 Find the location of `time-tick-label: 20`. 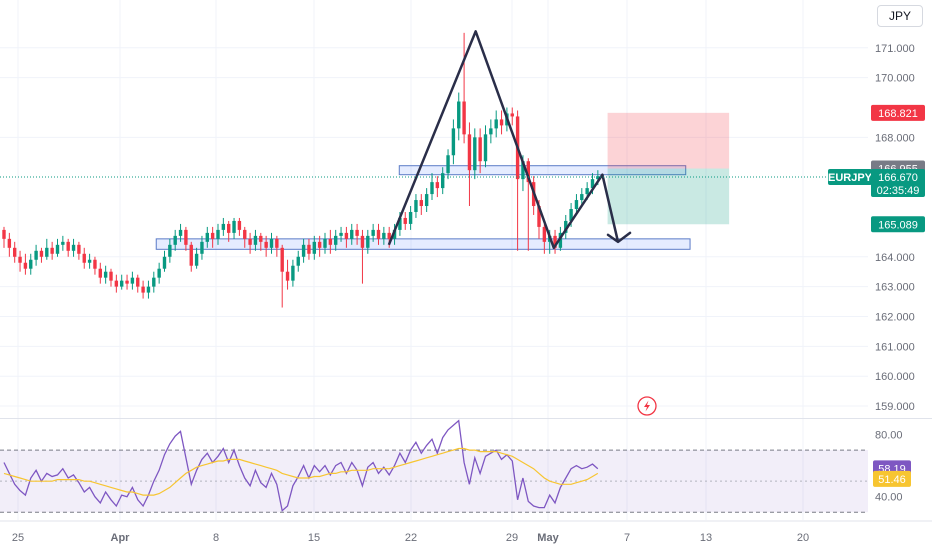

time-tick-label: 20 is located at coordinates (803, 538).